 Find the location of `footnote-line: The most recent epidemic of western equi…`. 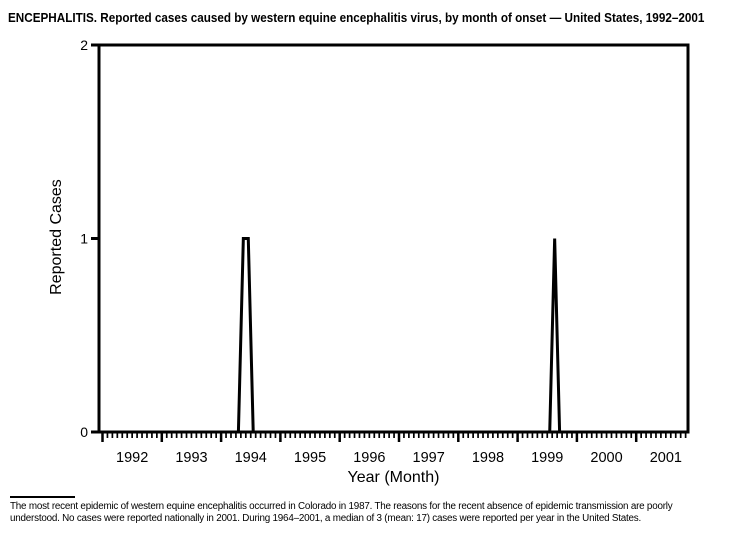

footnote-line: The most recent epidemic of western equi… is located at coordinates (341, 506).